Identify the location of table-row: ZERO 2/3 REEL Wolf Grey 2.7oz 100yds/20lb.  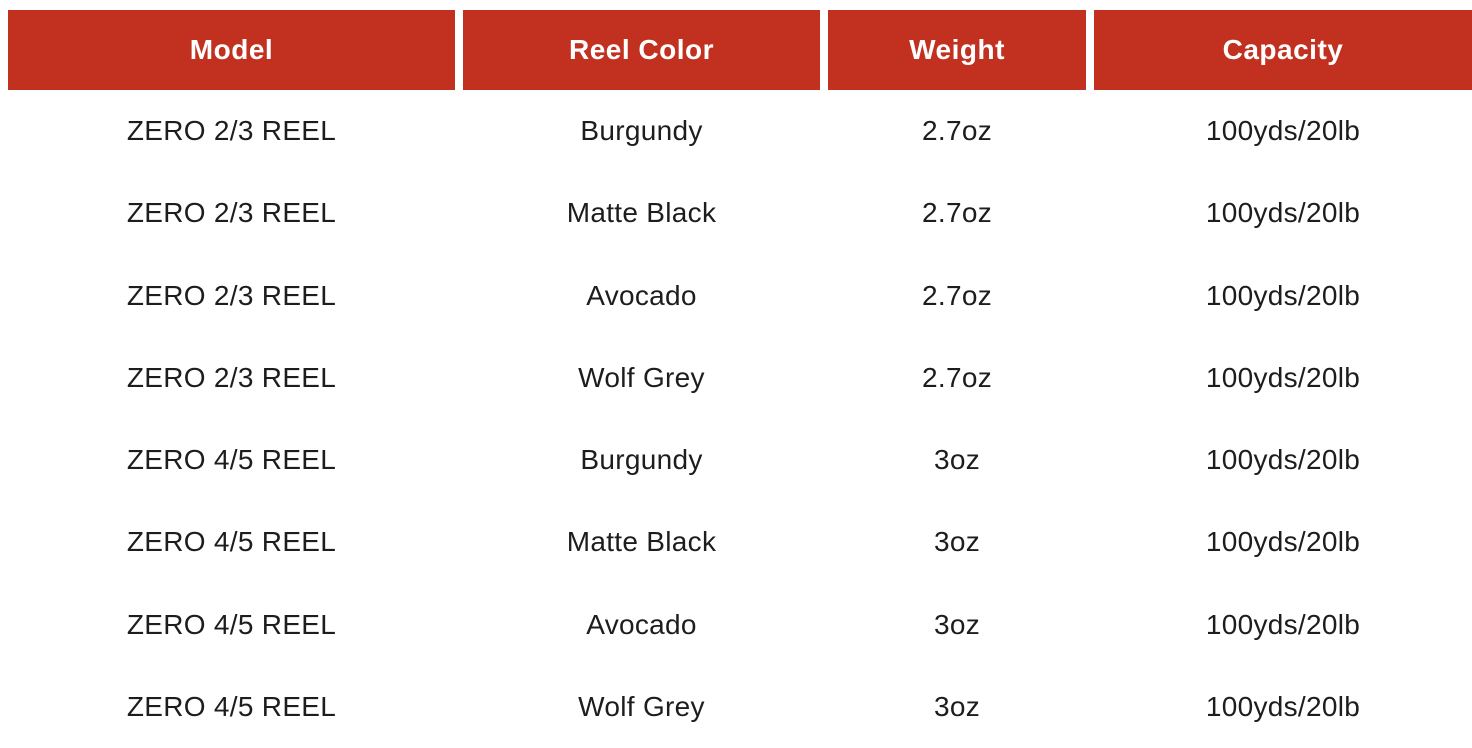
(740, 378).